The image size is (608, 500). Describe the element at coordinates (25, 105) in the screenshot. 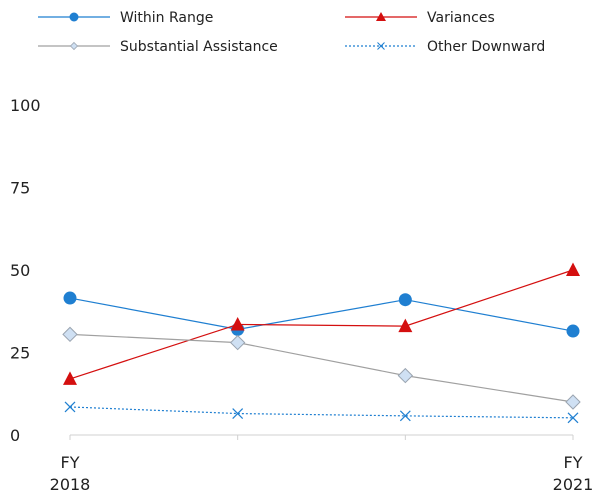

I see `y-tick-label: 100` at that location.